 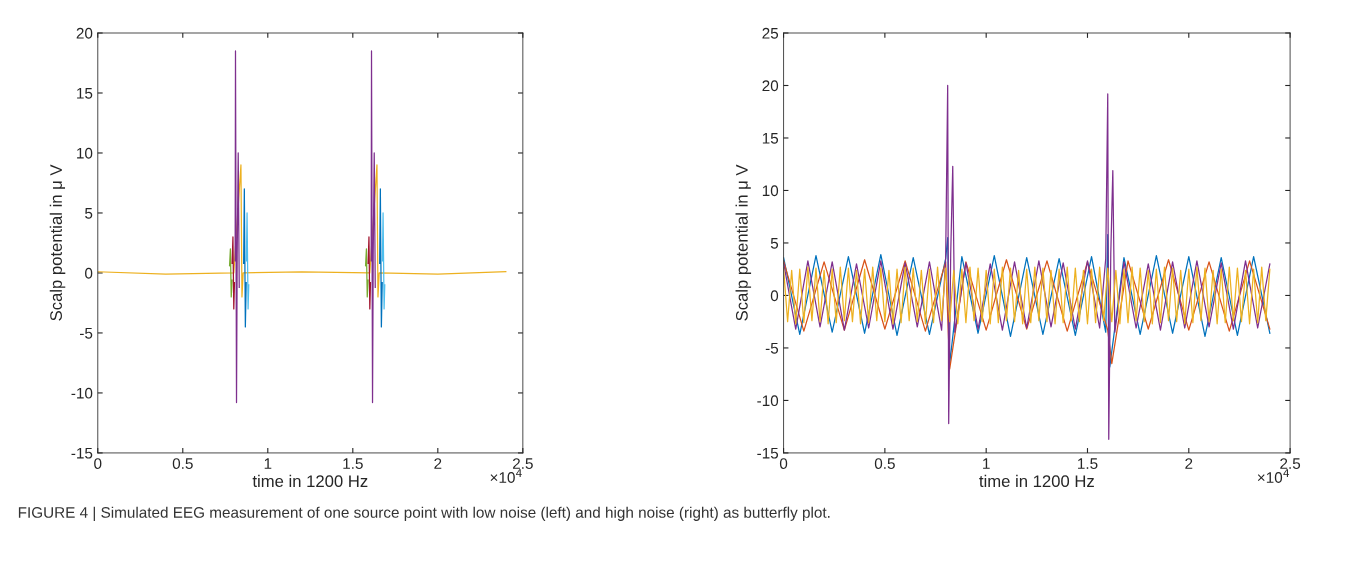 I want to click on caption: FIGURE 4 | Simulated EEG measurement of one source point with low noise (left) and high noise (right) as butterfly plot., so click(x=424, y=513).